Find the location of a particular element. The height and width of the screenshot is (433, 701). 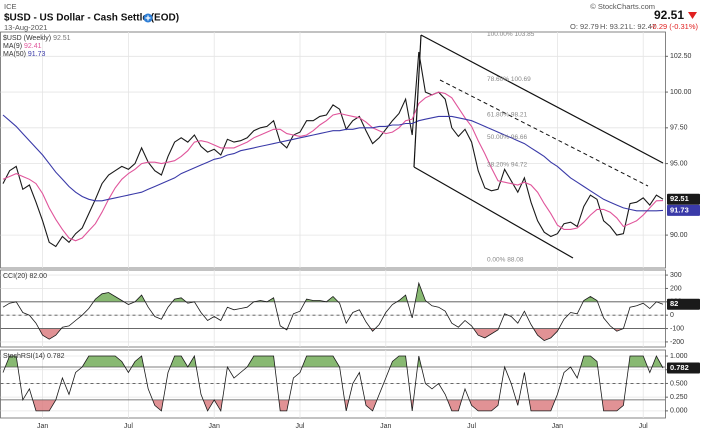

y-tick-label: 200 is located at coordinates (676, 288).